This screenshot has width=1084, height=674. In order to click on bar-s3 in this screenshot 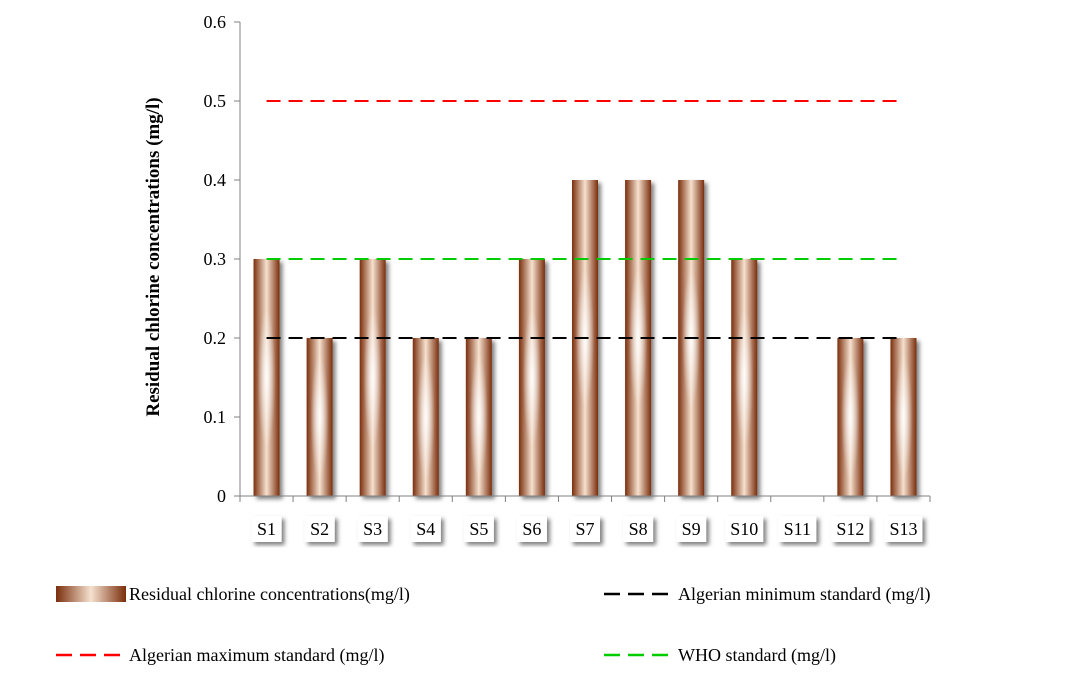, I will do `click(372, 377)`.